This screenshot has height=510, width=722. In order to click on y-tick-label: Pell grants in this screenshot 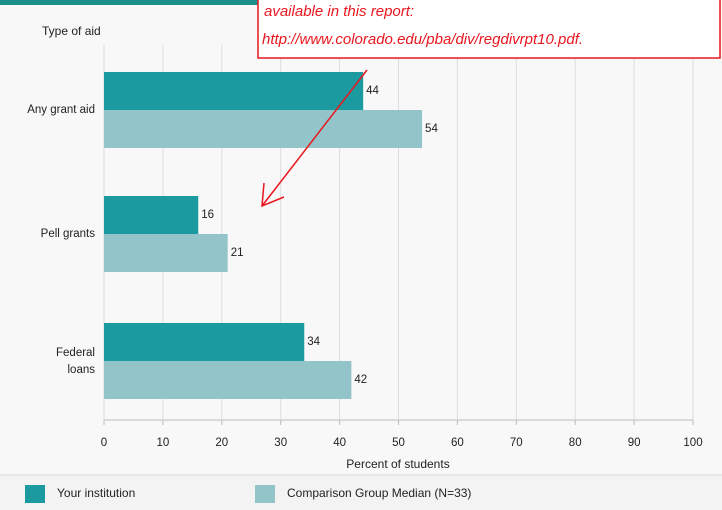, I will do `click(68, 234)`.